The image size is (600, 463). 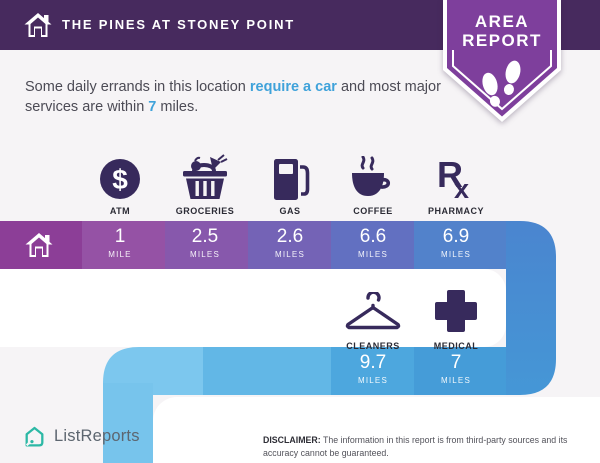 I want to click on atm-icon: $, so click(x=120, y=179).